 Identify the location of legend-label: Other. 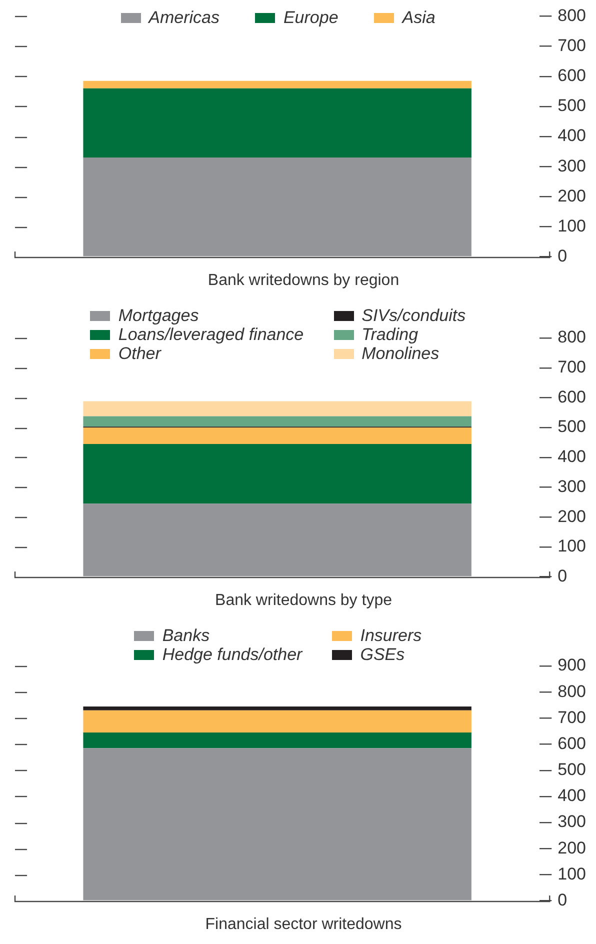
(139, 353).